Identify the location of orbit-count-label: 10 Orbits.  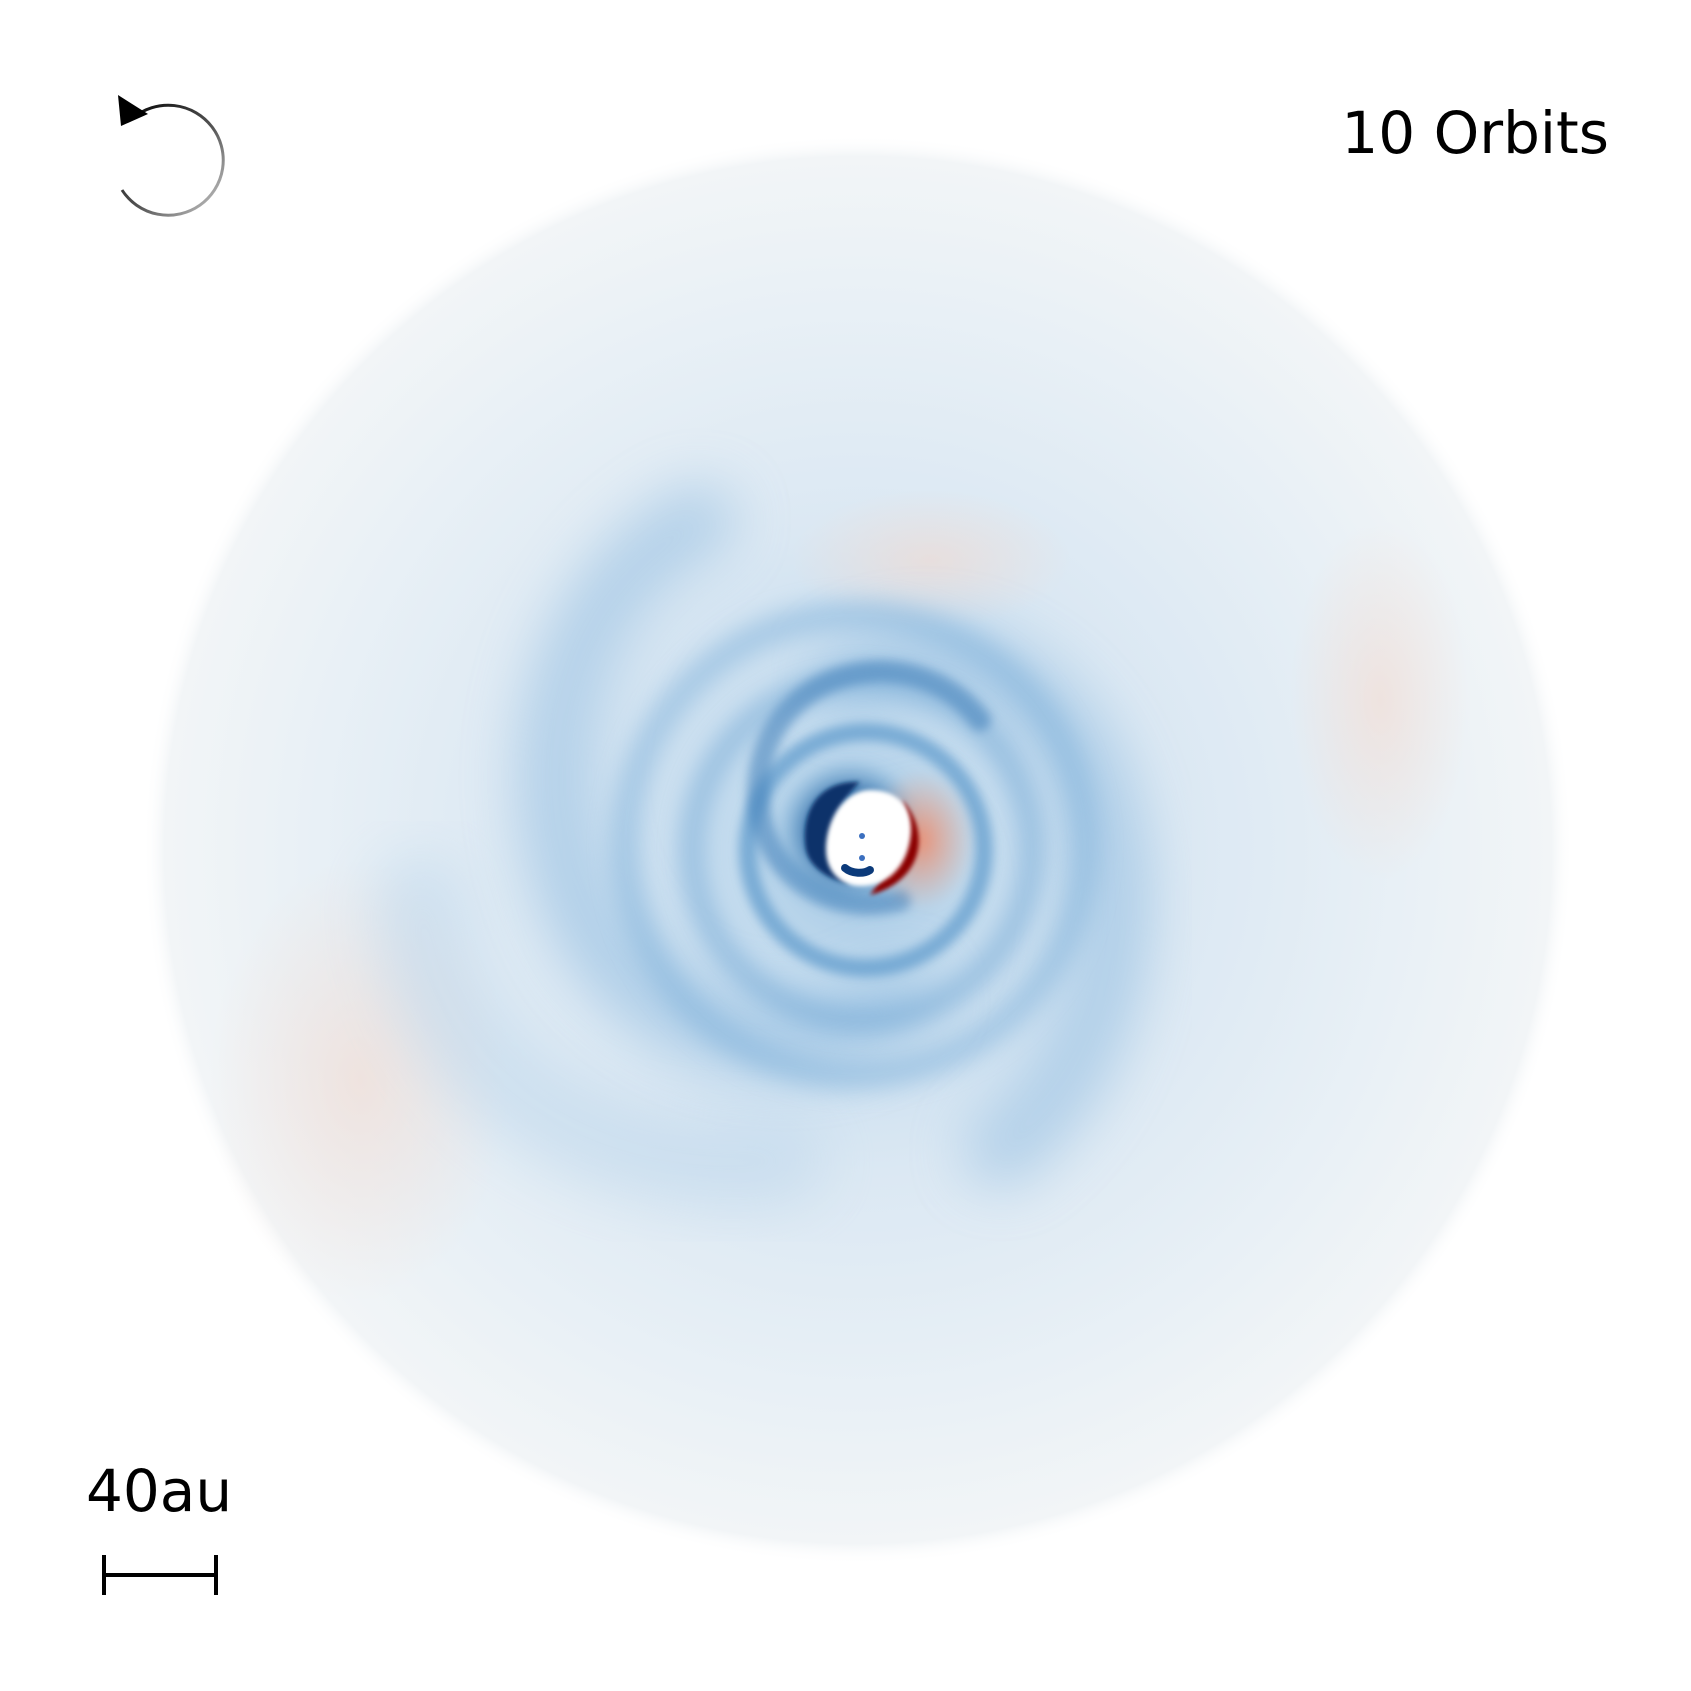
(1475, 133).